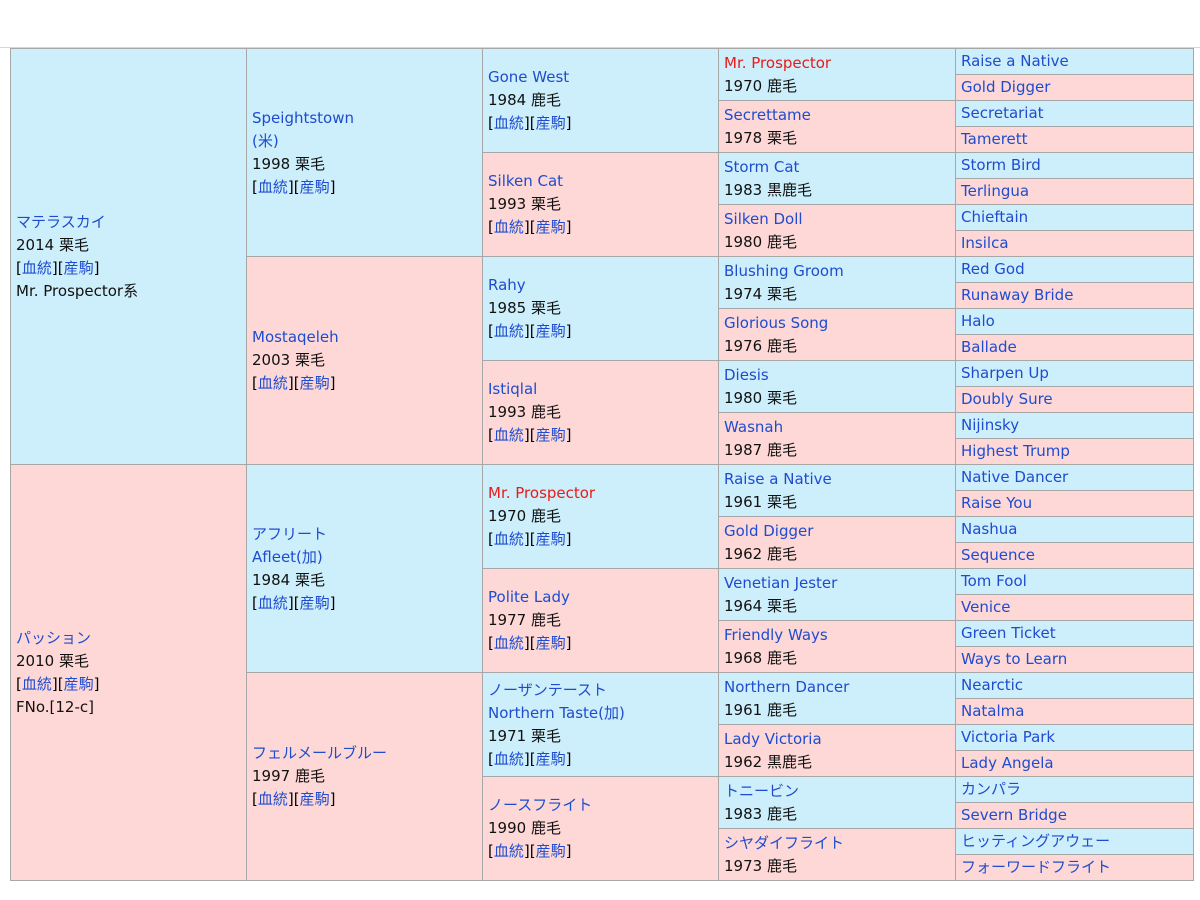  I want to click on gen3-0-bloodline-link: 血統, so click(508, 123).